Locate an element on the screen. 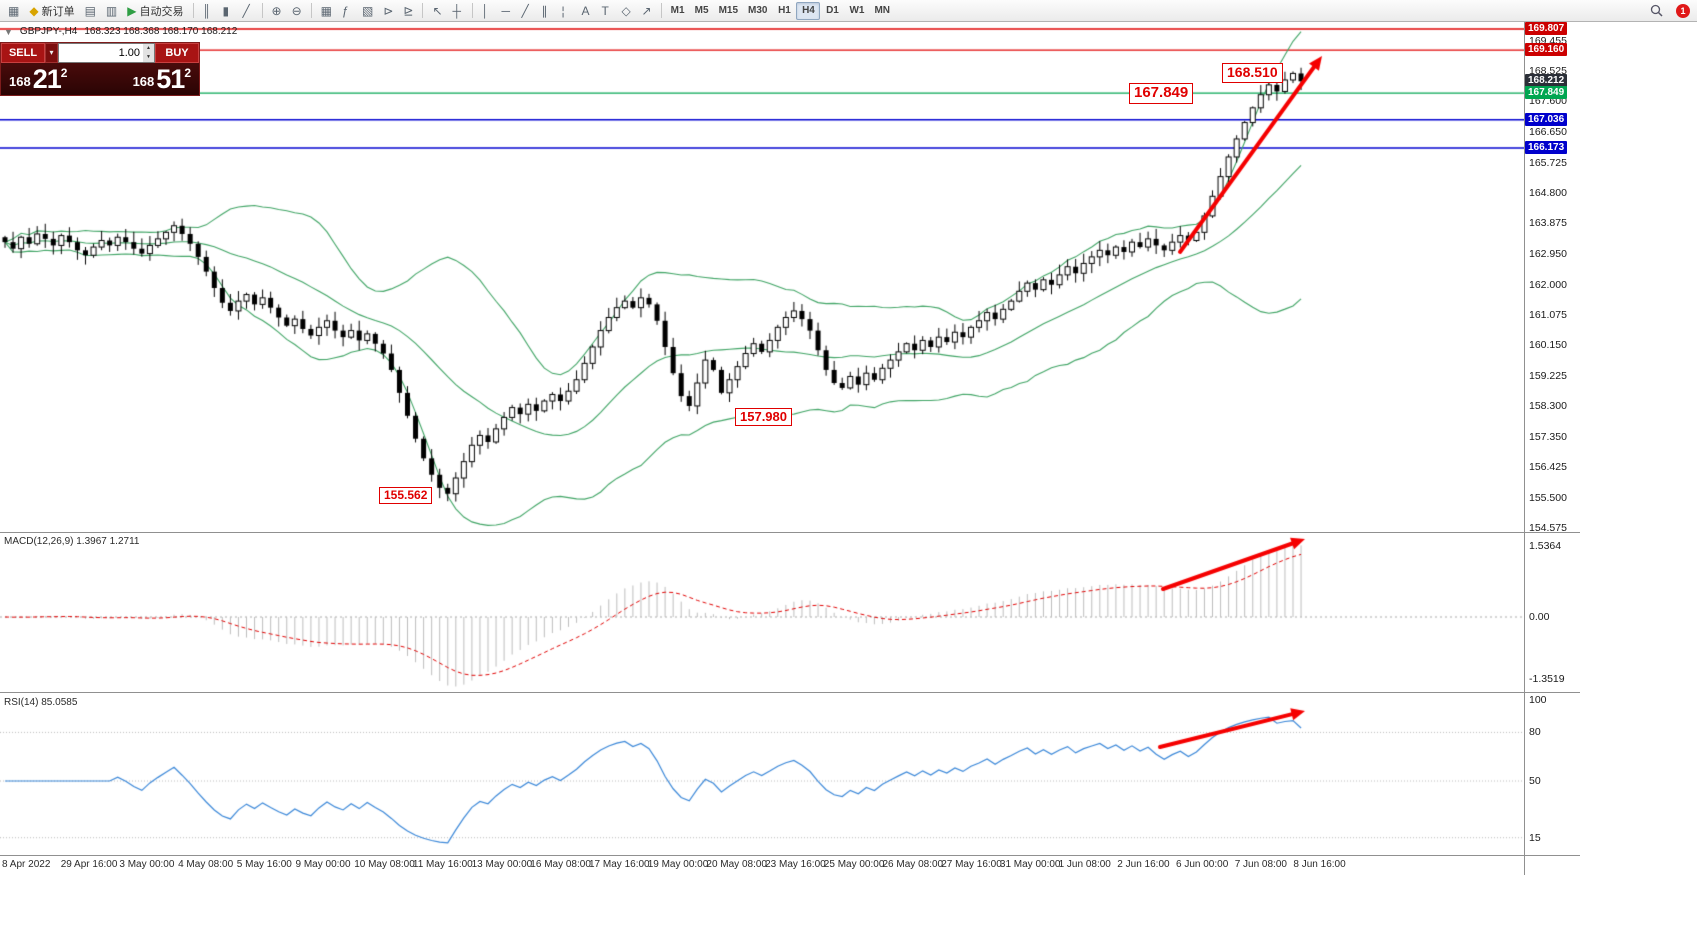 This screenshot has width=1697, height=944. toolbar-new-order: ◆ 新订单 is located at coordinates (51, 11).